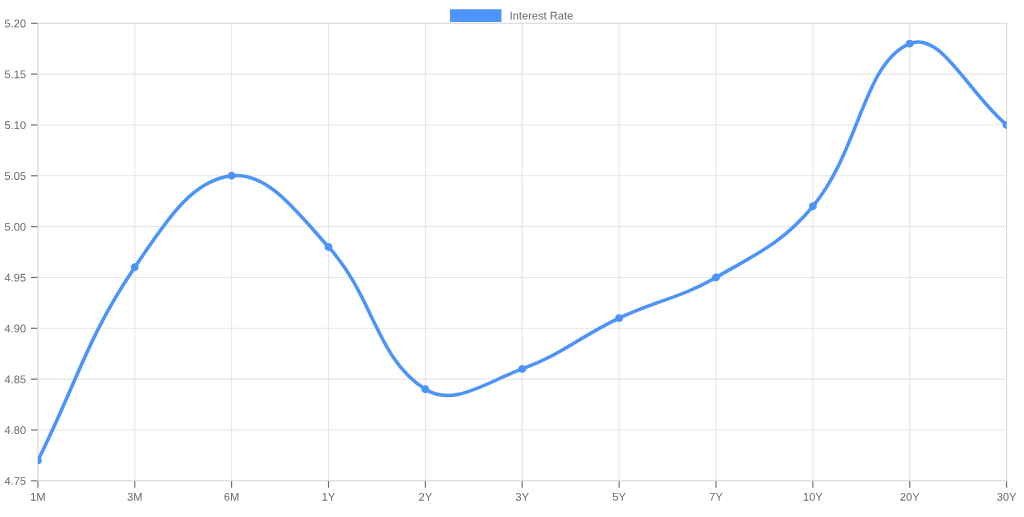  Describe the element at coordinates (15, 328) in the screenshot. I see `y-tick-label: 4.90` at that location.